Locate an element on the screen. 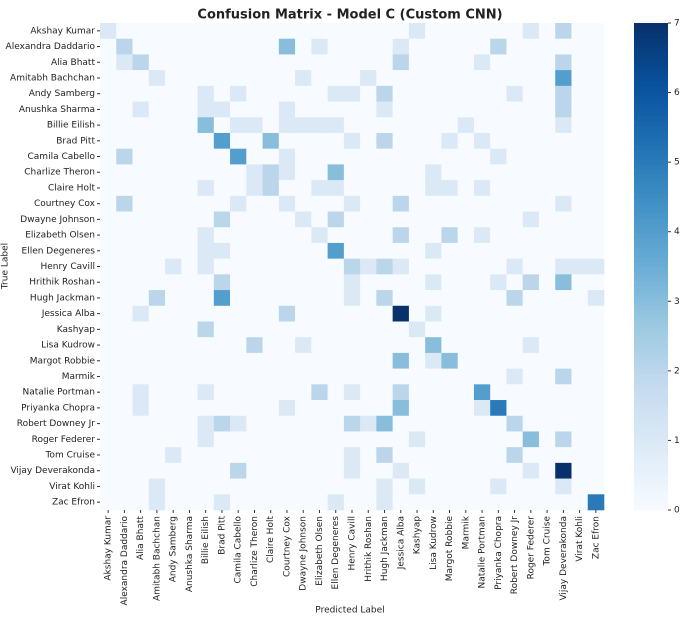 The height and width of the screenshot is (626, 693). y-tick-label: Priyanka Chopra is located at coordinates (58, 408).